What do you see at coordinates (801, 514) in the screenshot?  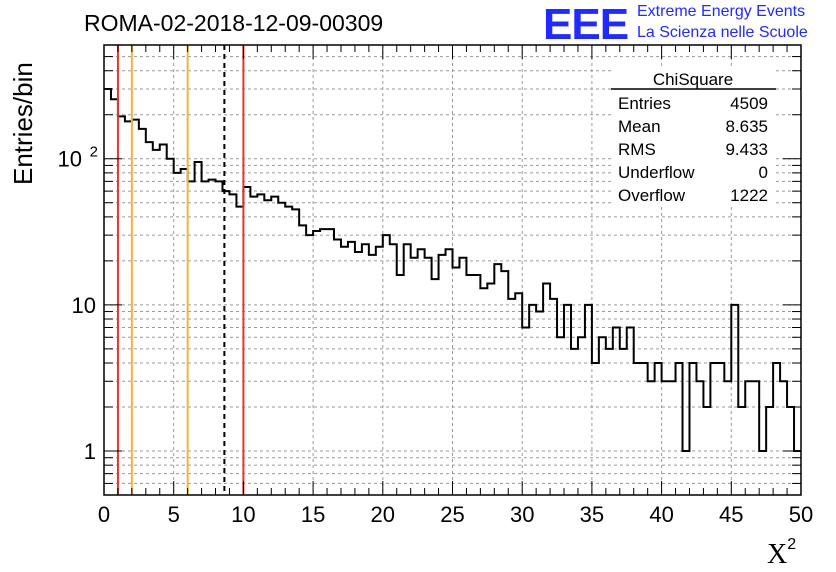 I see `x-tick-label: 50` at bounding box center [801, 514].